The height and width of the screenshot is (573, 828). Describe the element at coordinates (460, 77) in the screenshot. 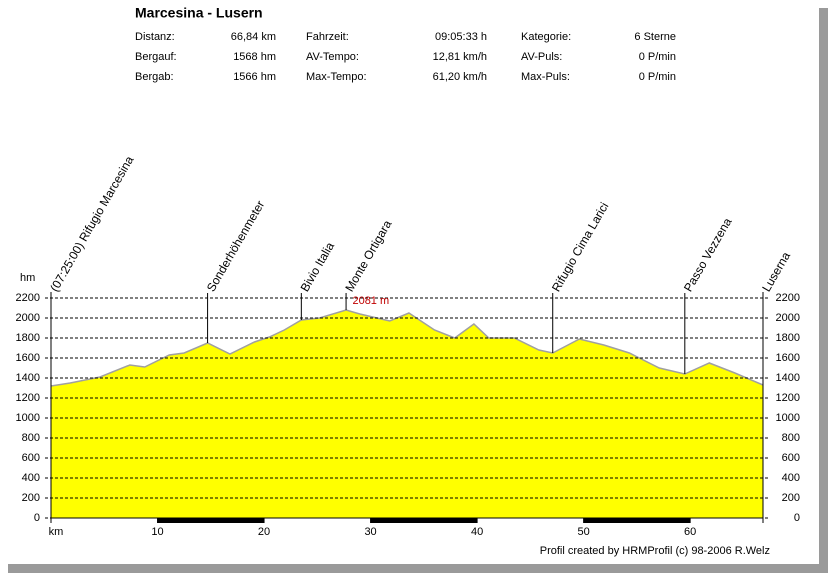

I see `stat-value: 61,20 km/h` at that location.